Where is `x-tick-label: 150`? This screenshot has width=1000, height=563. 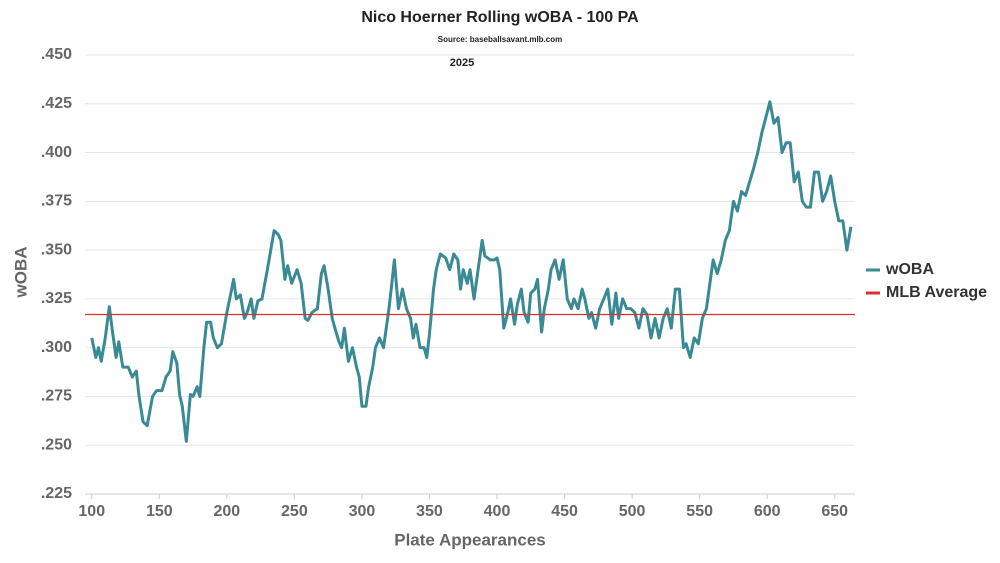
x-tick-label: 150 is located at coordinates (159, 511).